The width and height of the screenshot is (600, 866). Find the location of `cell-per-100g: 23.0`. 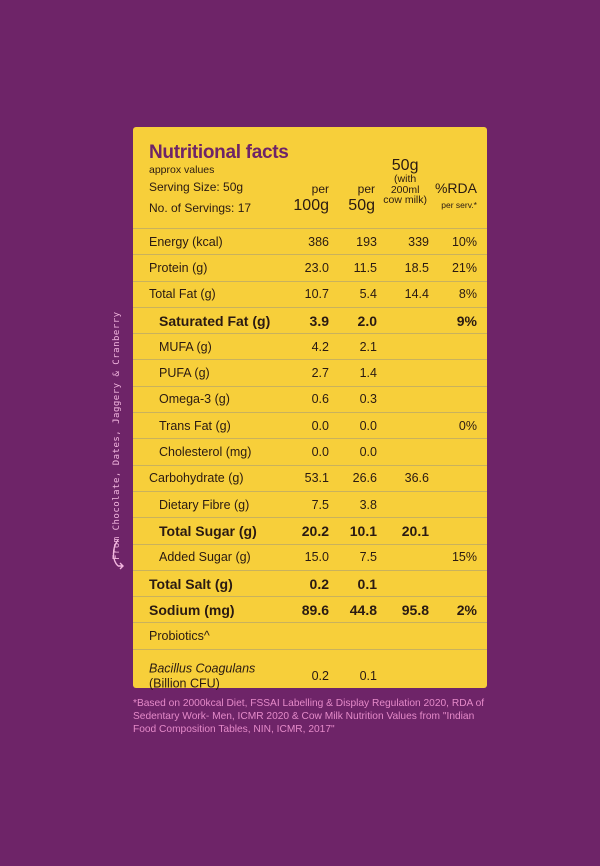

cell-per-100g: 23.0 is located at coordinates (316, 267).